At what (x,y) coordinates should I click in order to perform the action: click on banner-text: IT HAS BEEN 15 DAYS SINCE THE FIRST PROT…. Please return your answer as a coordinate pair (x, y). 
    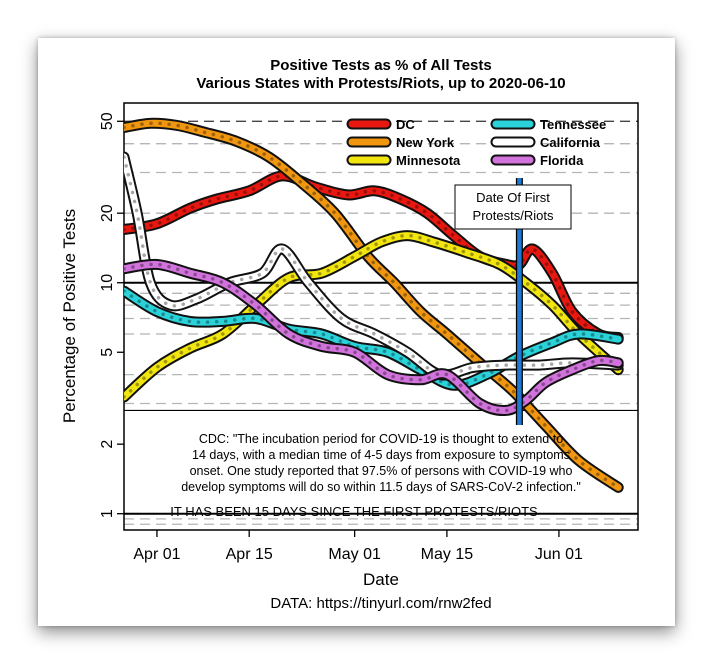
    Looking at the image, I should click on (354, 511).